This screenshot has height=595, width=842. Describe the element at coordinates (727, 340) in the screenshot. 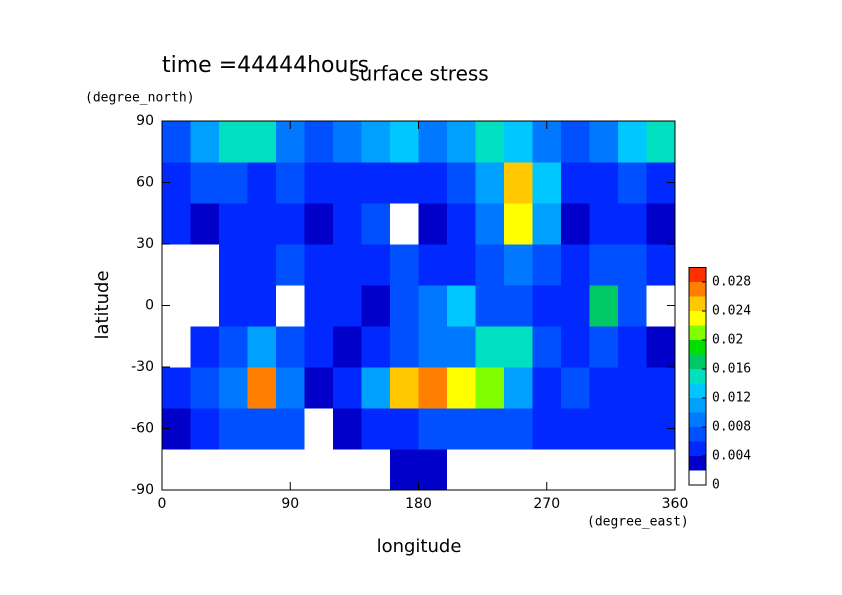

I see `colorbar-tick-label: 0.02` at that location.